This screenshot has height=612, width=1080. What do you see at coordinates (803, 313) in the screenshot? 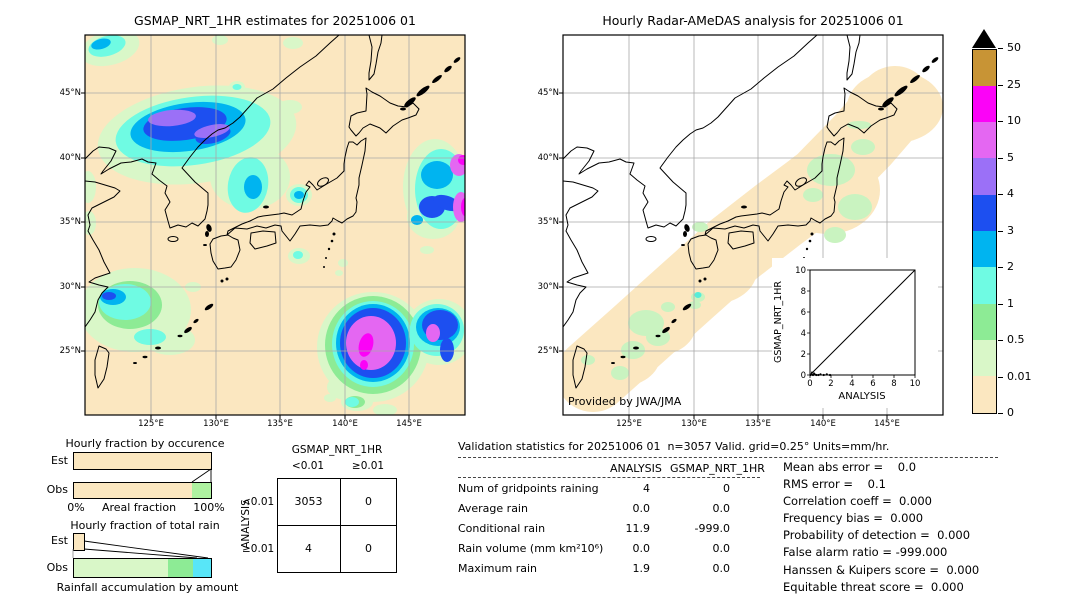
I see `inset-tick-label: 6` at bounding box center [803, 313].